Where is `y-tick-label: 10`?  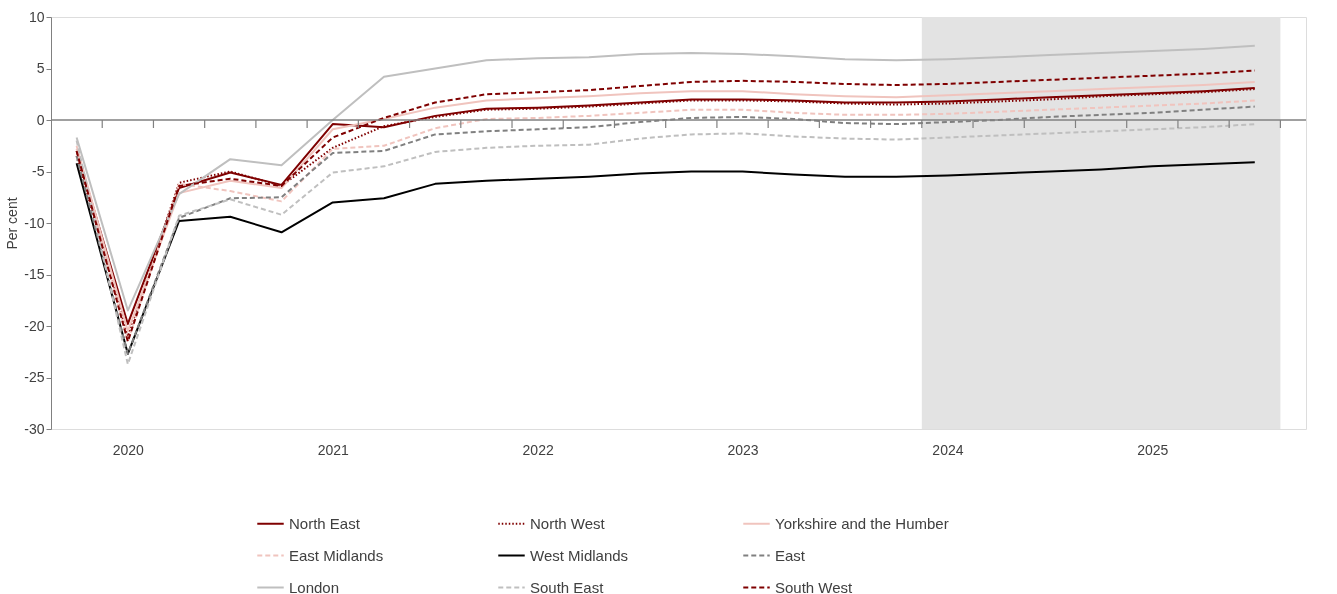
y-tick-label: 10 is located at coordinates (36, 16).